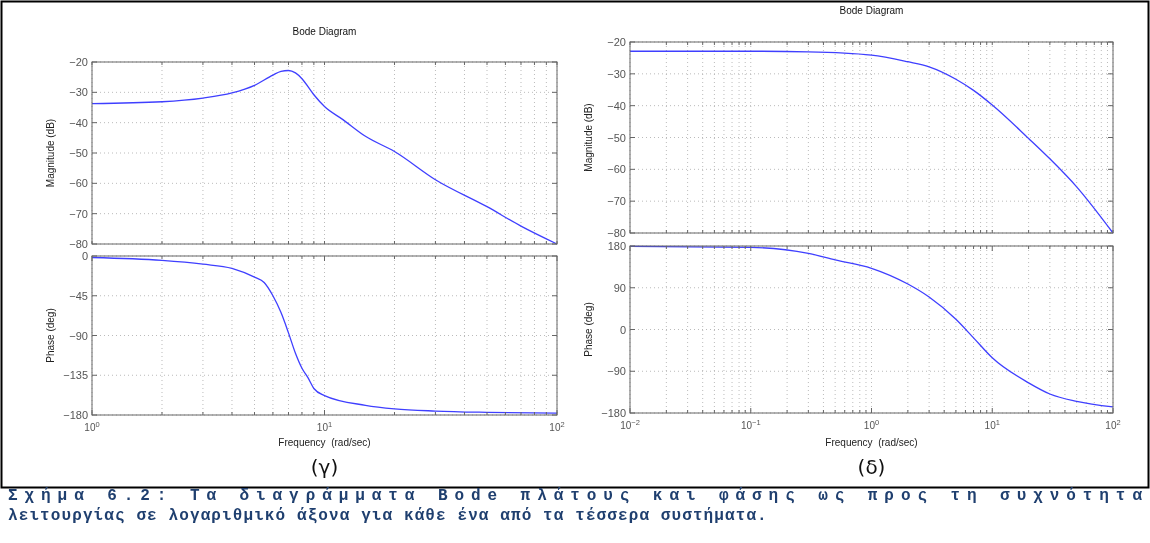 Image resolution: width=1150 pixels, height=543 pixels. I want to click on text: (δ), so click(871, 467).